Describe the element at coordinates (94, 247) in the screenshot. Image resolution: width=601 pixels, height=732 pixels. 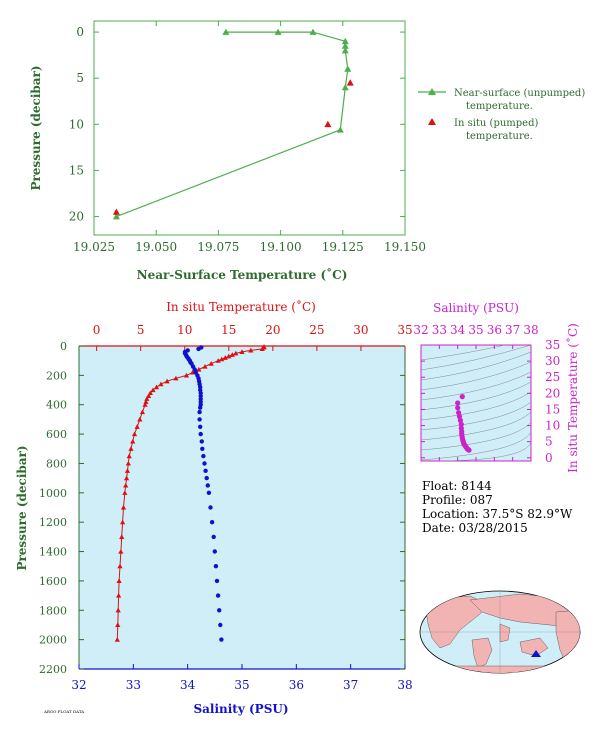
I see `near-surface-x-tick-label: 19.025` at that location.